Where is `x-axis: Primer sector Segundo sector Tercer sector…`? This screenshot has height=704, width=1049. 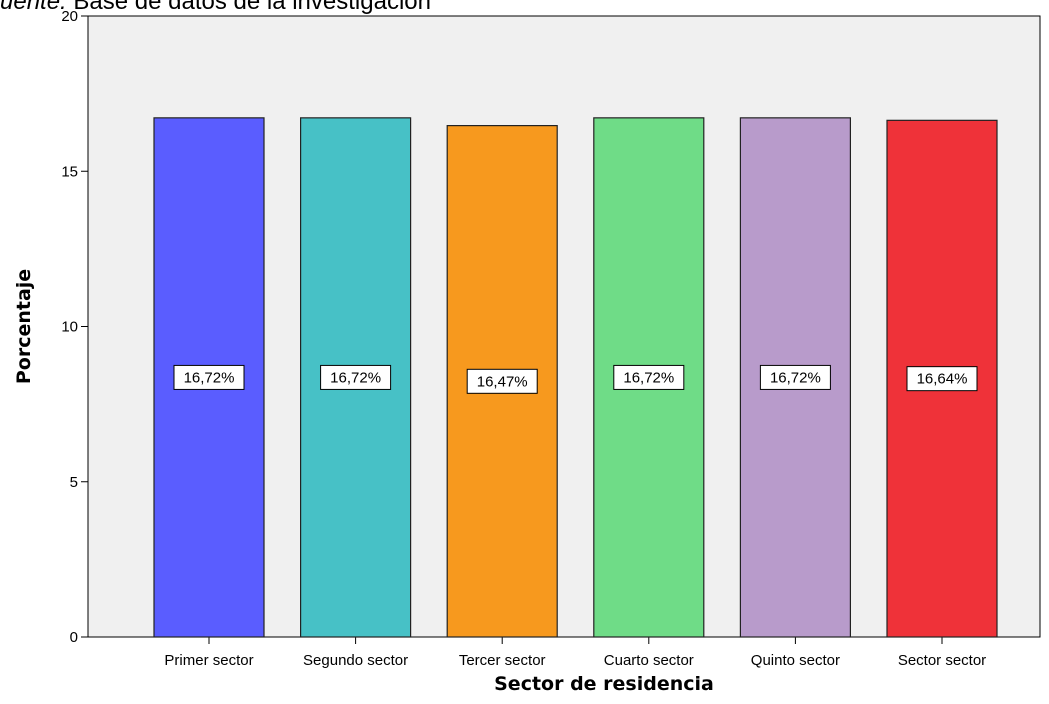
x-axis: Primer sector Segundo sector Tercer sector… is located at coordinates (564, 652).